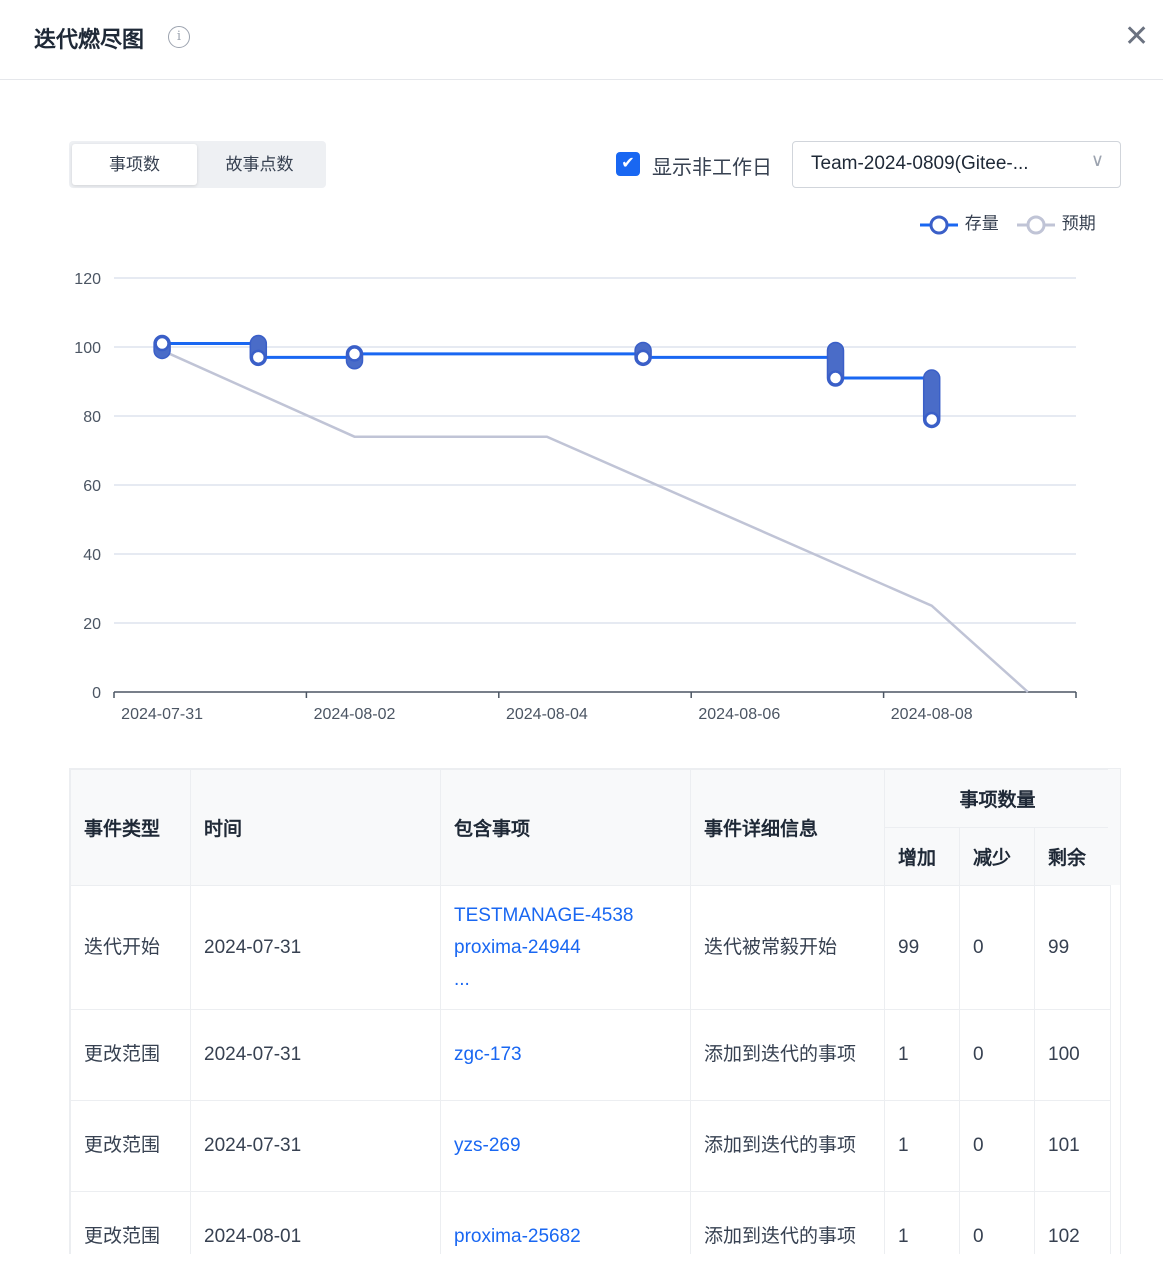  What do you see at coordinates (1036, 225) in the screenshot?
I see `legend-ideal-marker` at bounding box center [1036, 225].